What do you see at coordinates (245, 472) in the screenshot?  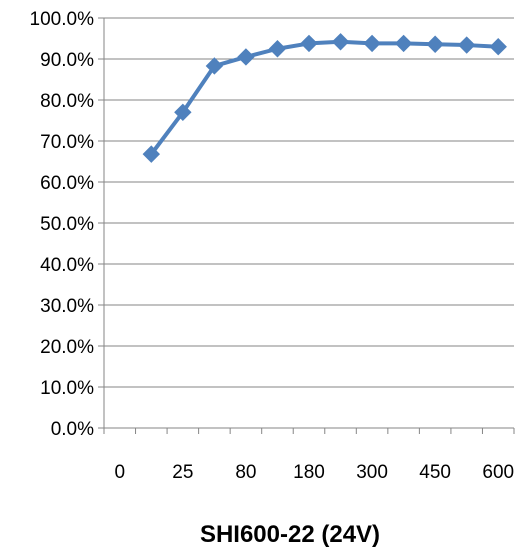 I see `x-tick-label: 80` at bounding box center [245, 472].